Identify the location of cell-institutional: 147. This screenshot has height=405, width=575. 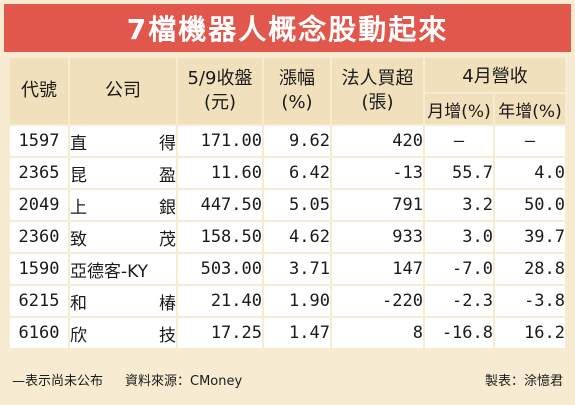
(378, 270).